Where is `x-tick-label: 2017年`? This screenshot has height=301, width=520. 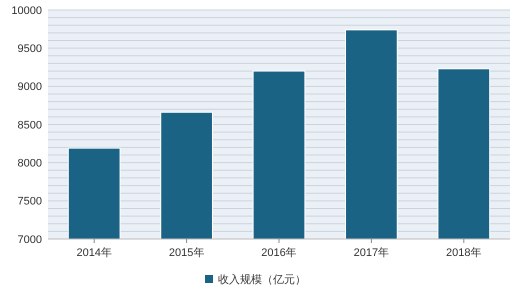
x-tick-label: 2017年 is located at coordinates (372, 253).